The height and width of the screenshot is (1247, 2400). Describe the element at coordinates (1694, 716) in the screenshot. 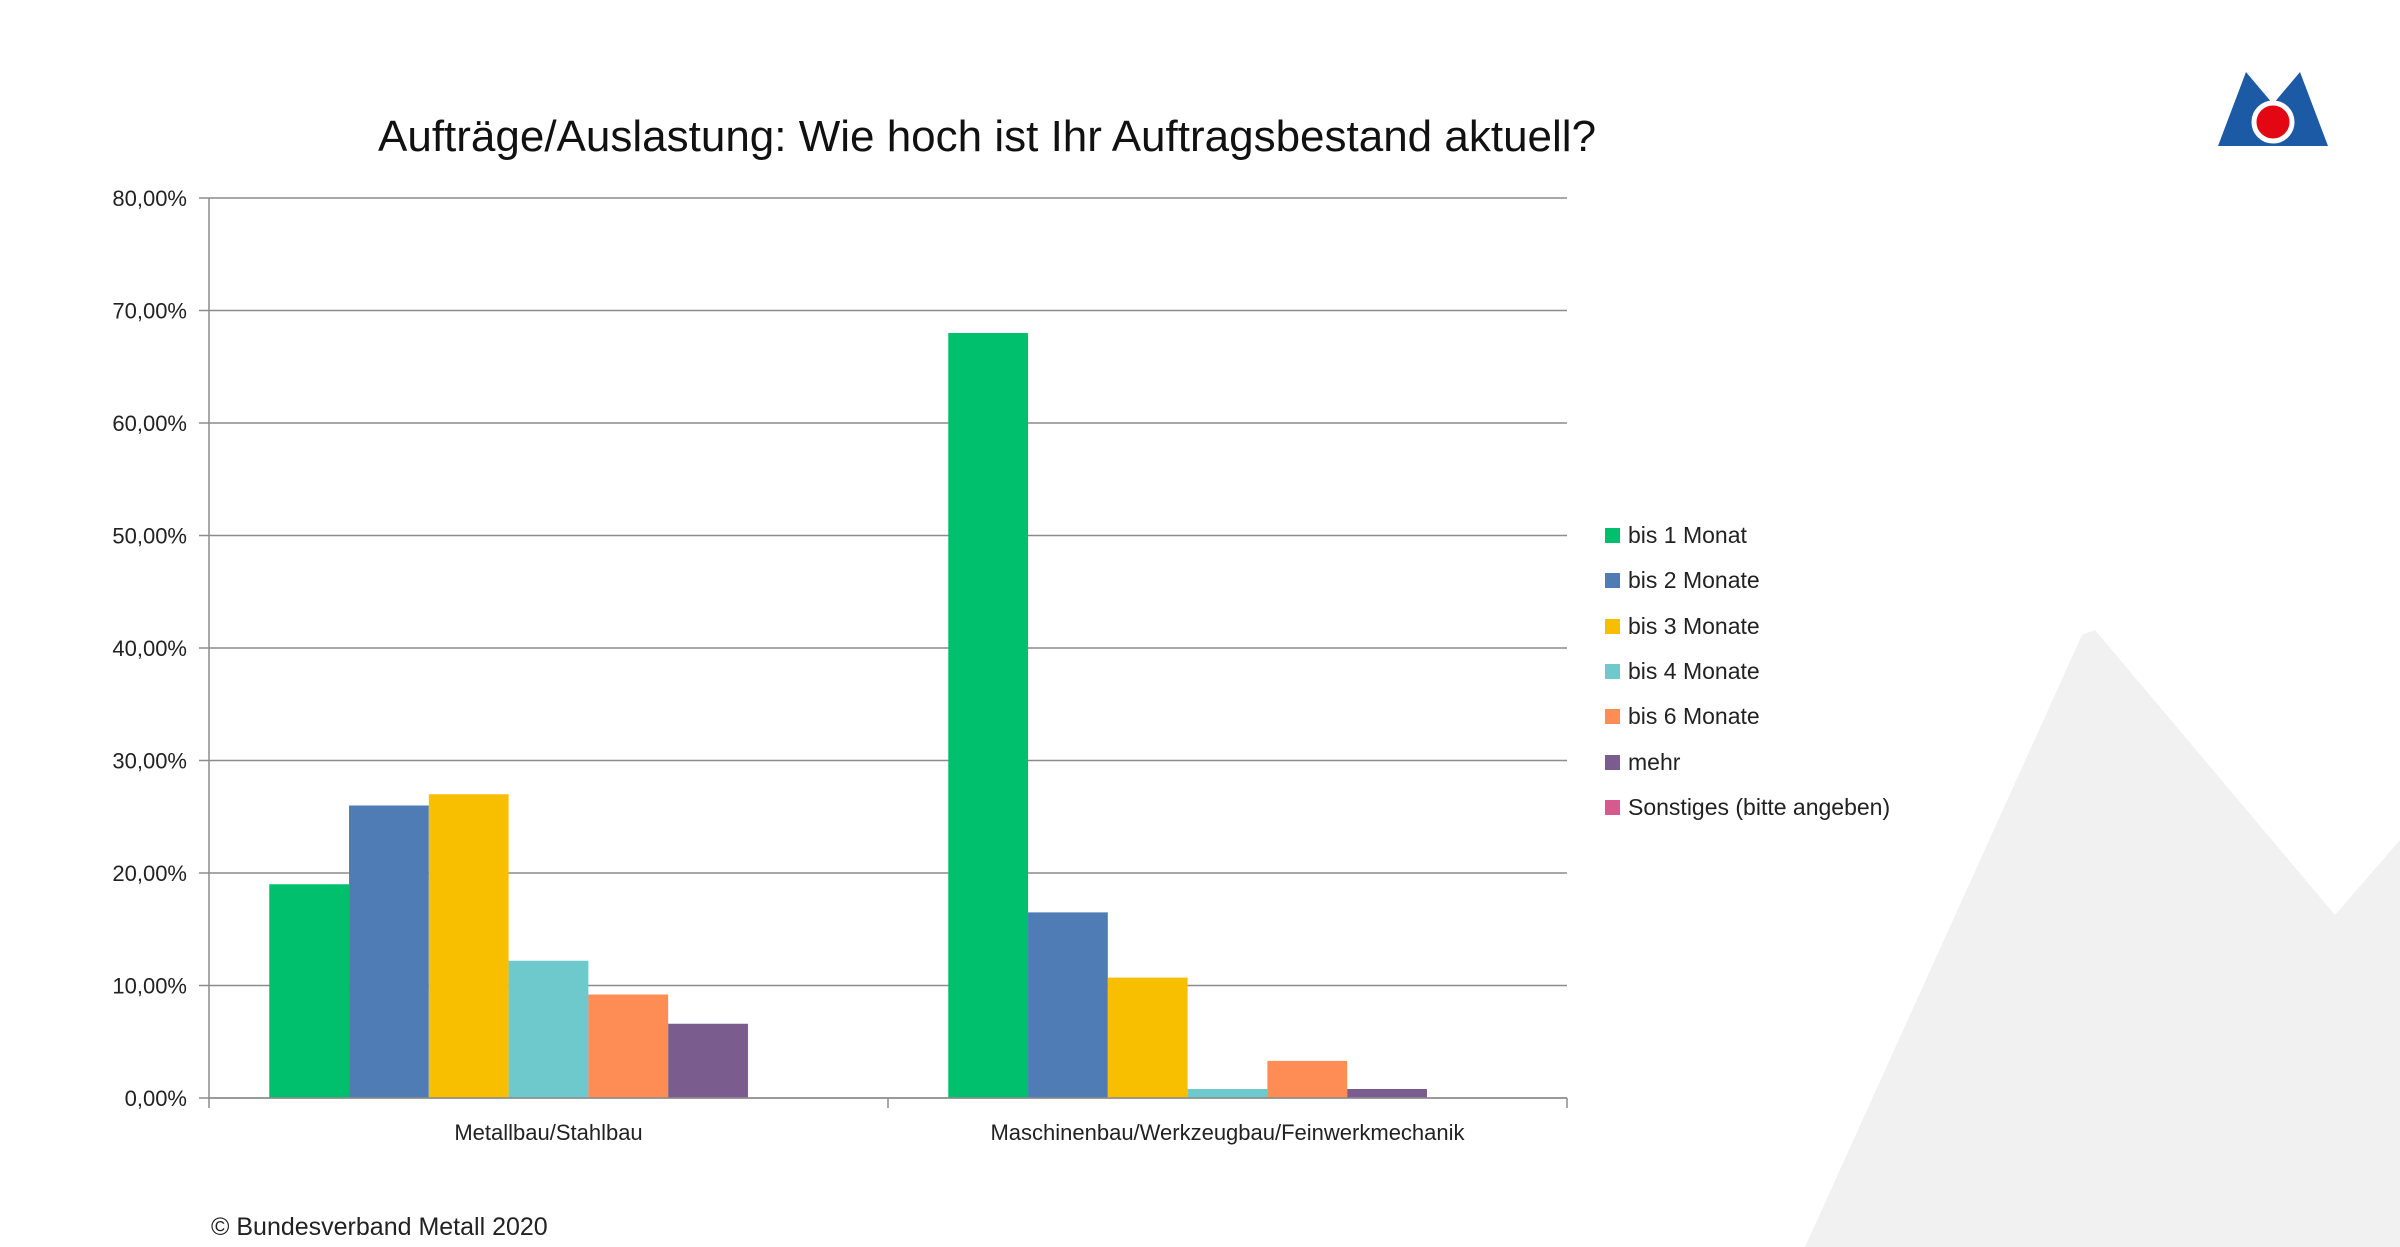

I see `legend-label: bis 6 Monate` at that location.